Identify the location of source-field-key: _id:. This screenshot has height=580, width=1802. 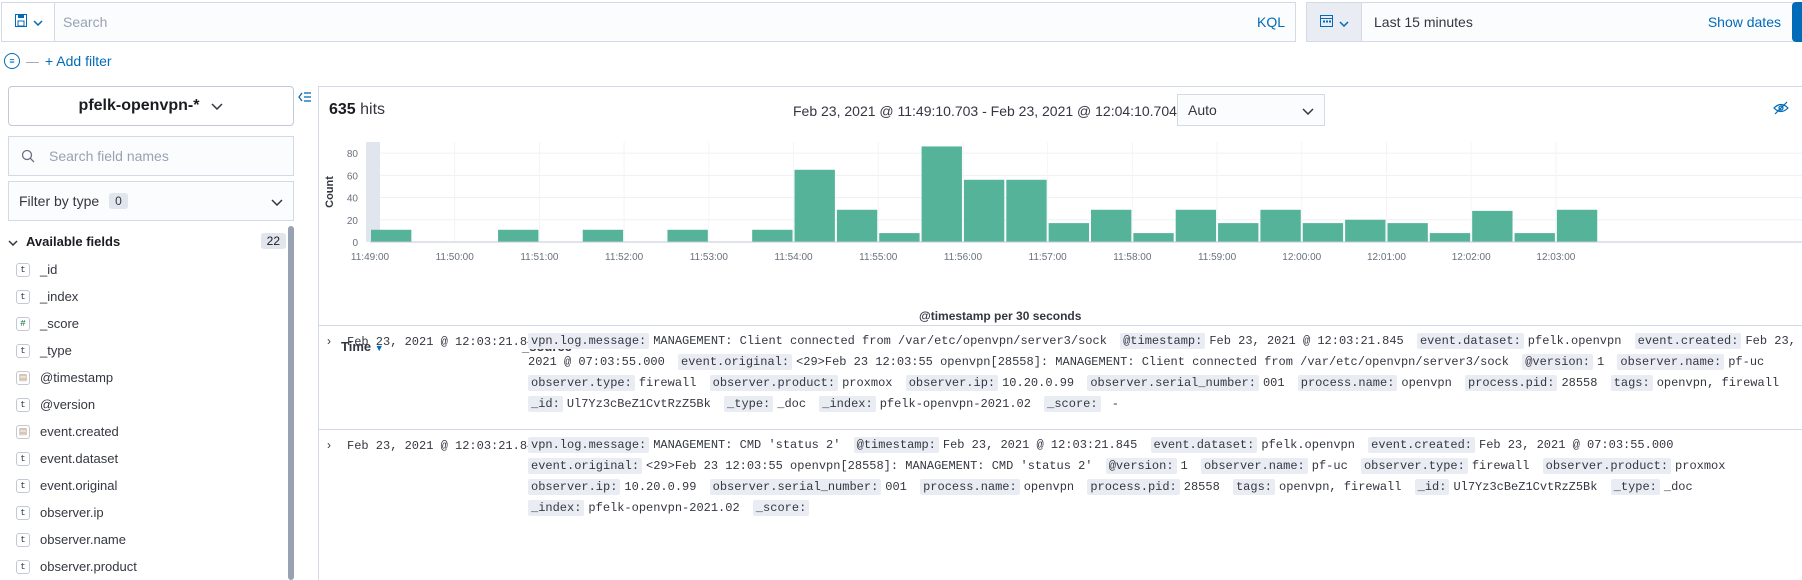
(545, 404).